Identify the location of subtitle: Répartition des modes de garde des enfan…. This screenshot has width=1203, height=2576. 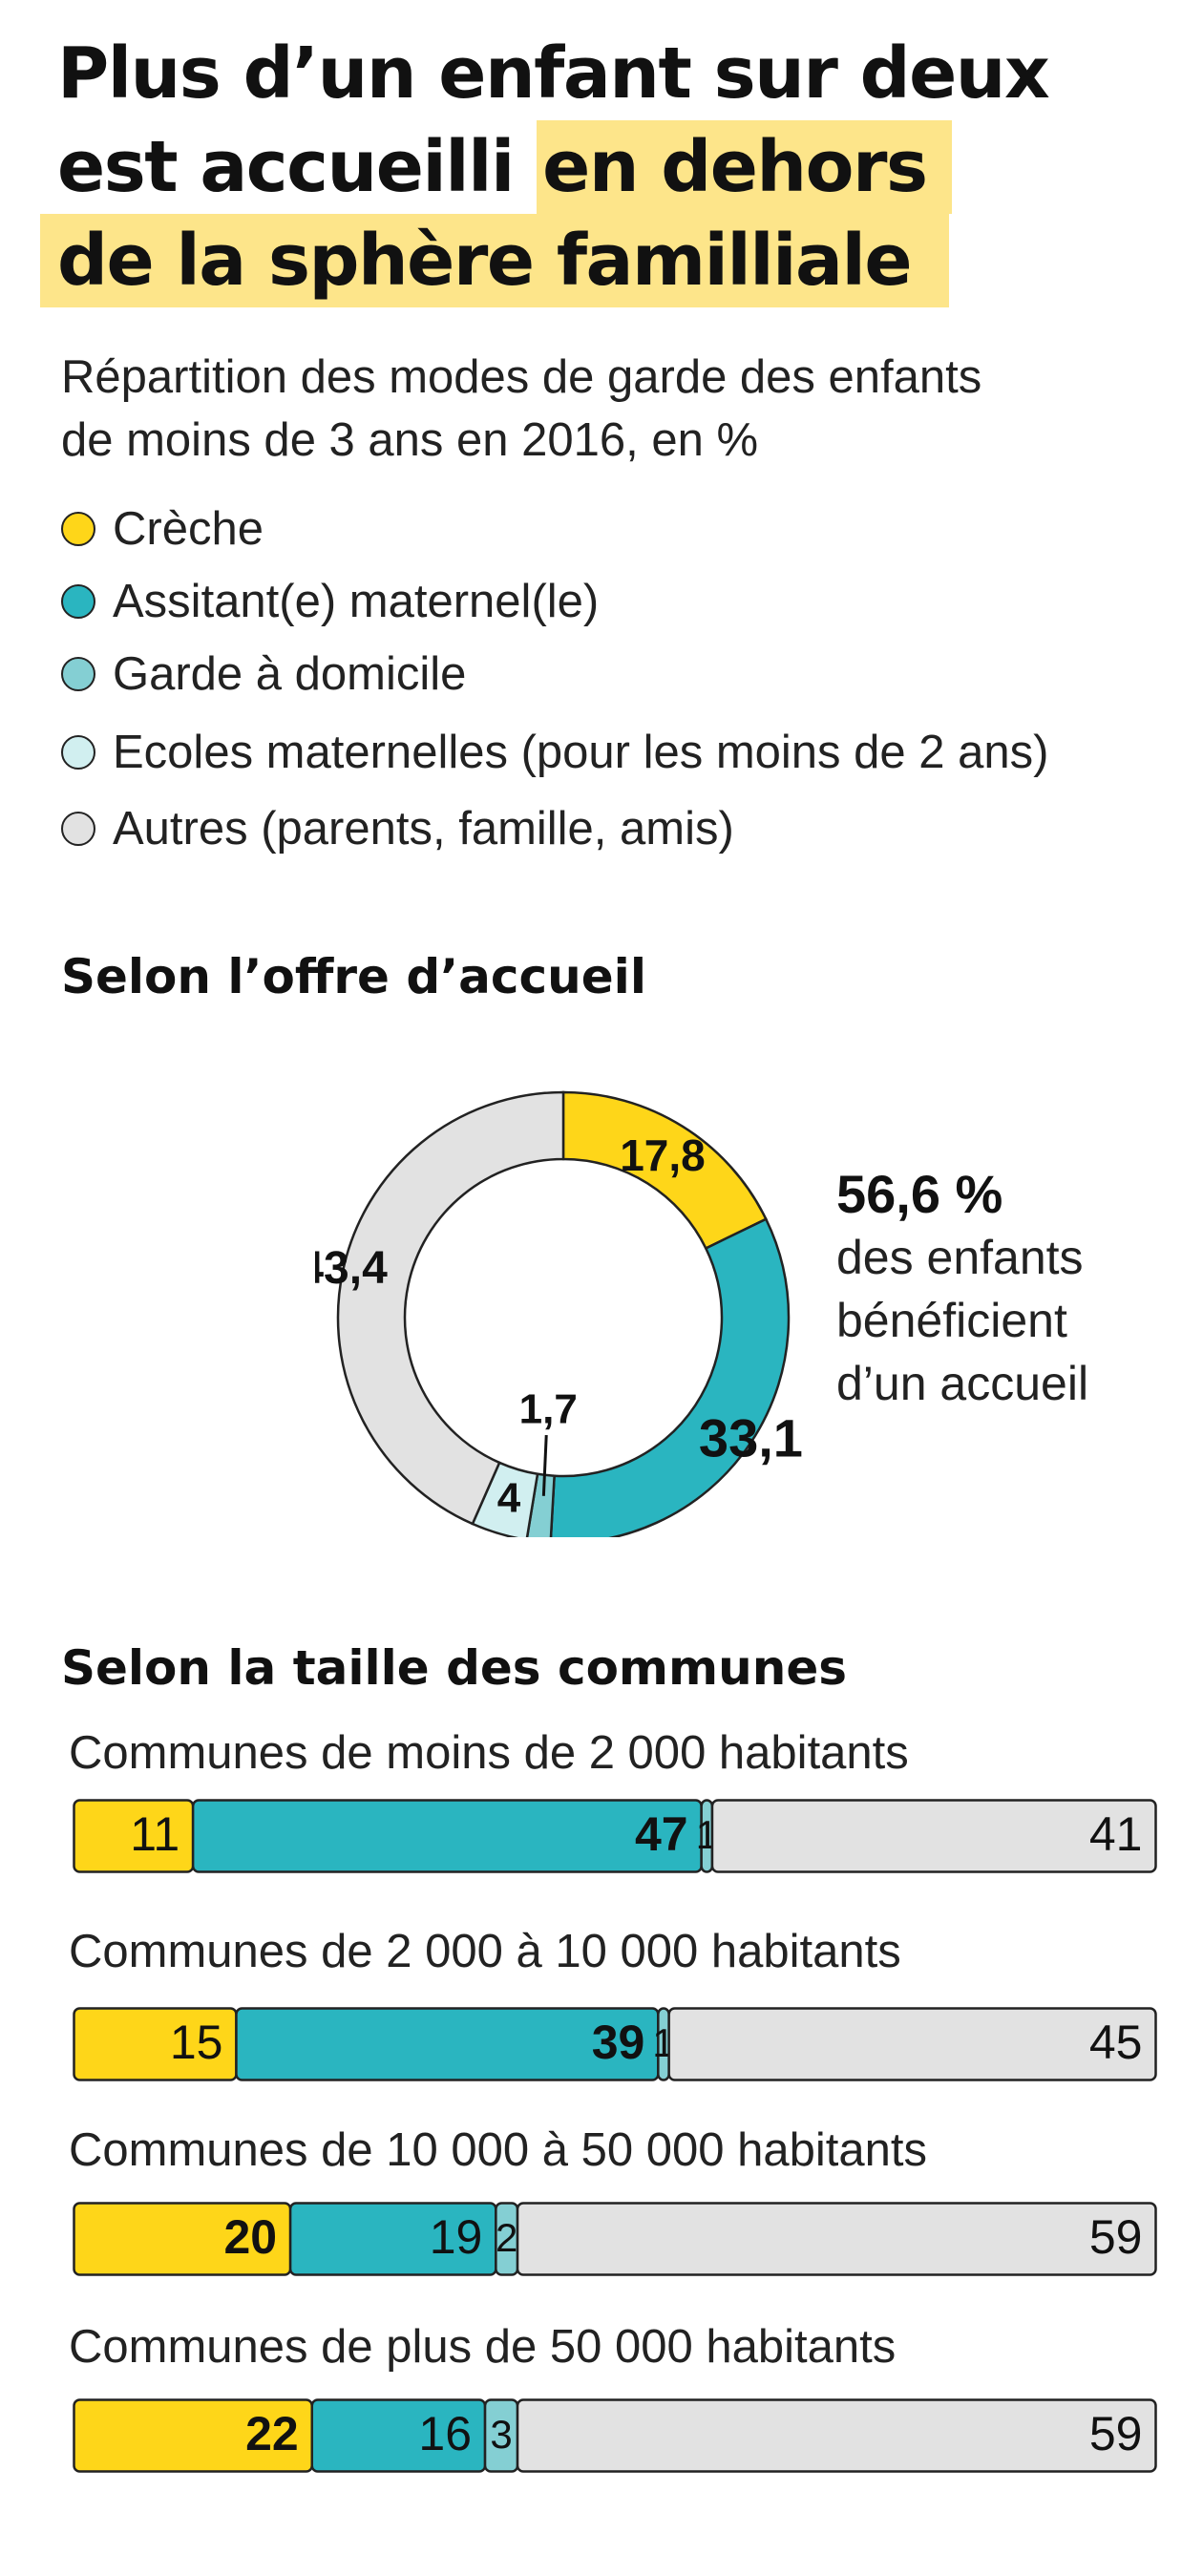
(521, 409).